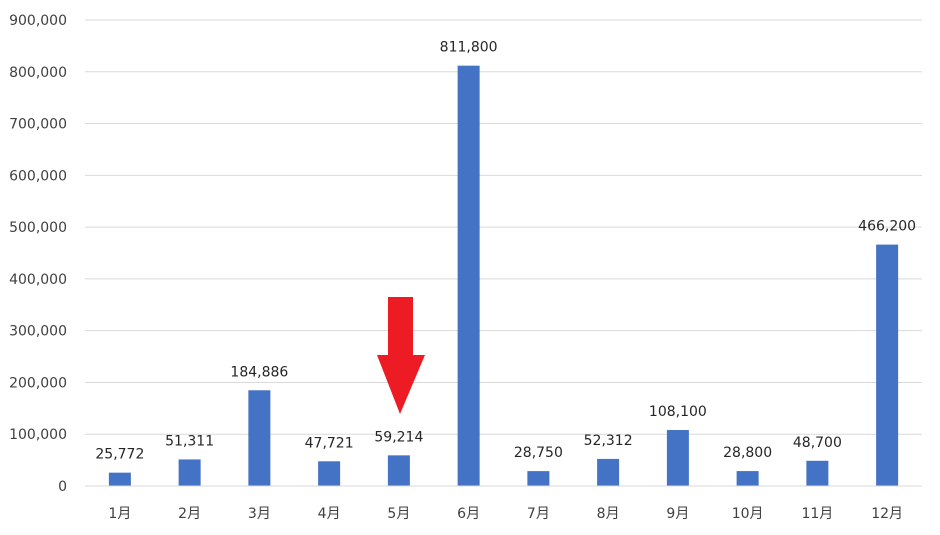  What do you see at coordinates (189, 514) in the screenshot?
I see `x-tick-label: 2月` at bounding box center [189, 514].